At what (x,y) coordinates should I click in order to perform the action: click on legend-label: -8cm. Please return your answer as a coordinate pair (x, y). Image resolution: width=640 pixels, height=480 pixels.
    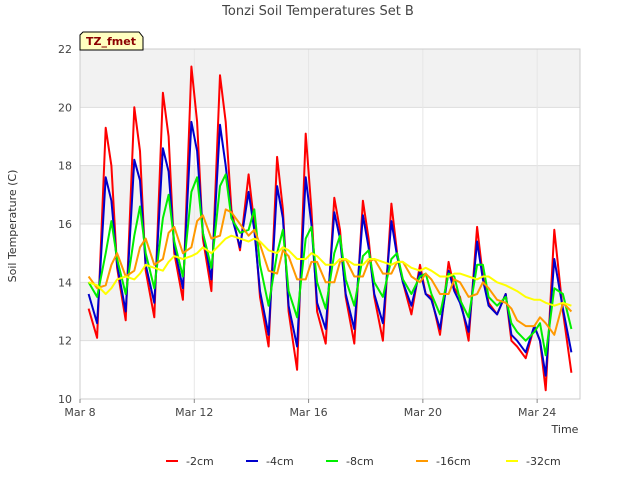
    Looking at the image, I should click on (360, 461).